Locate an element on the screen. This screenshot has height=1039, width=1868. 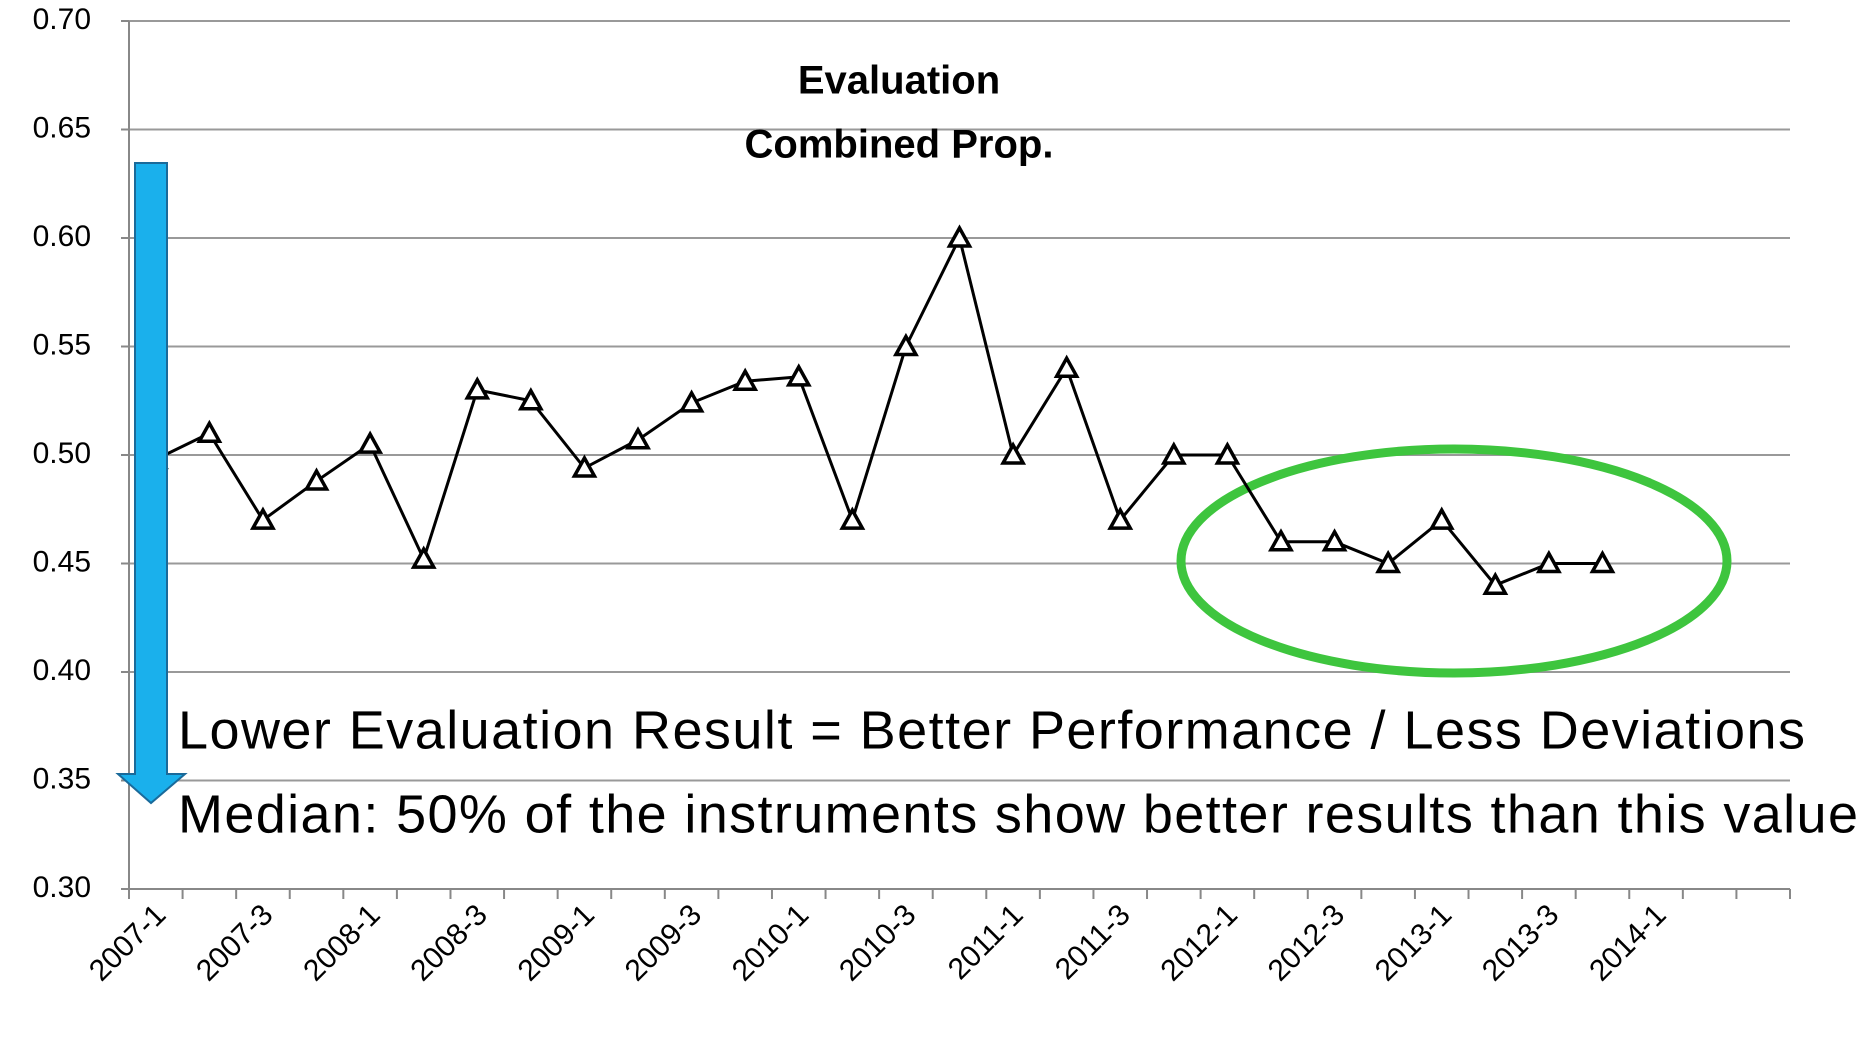
y-tick-label: 0.30 is located at coordinates (62, 887).